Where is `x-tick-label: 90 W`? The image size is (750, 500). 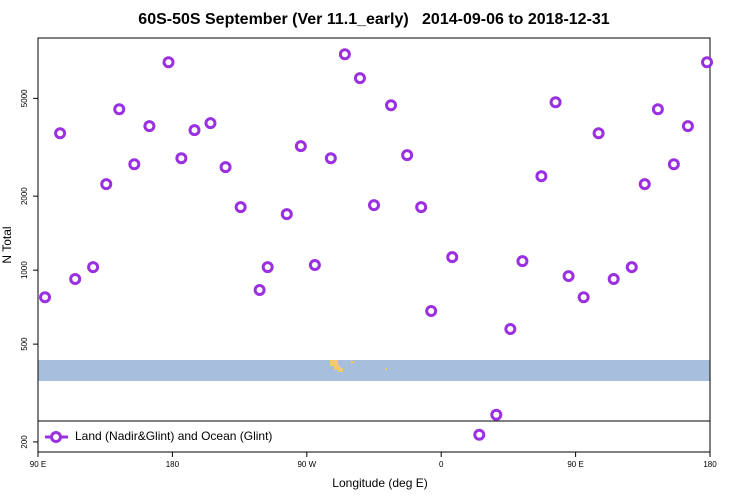 x-tick-label: 90 W is located at coordinates (306, 464).